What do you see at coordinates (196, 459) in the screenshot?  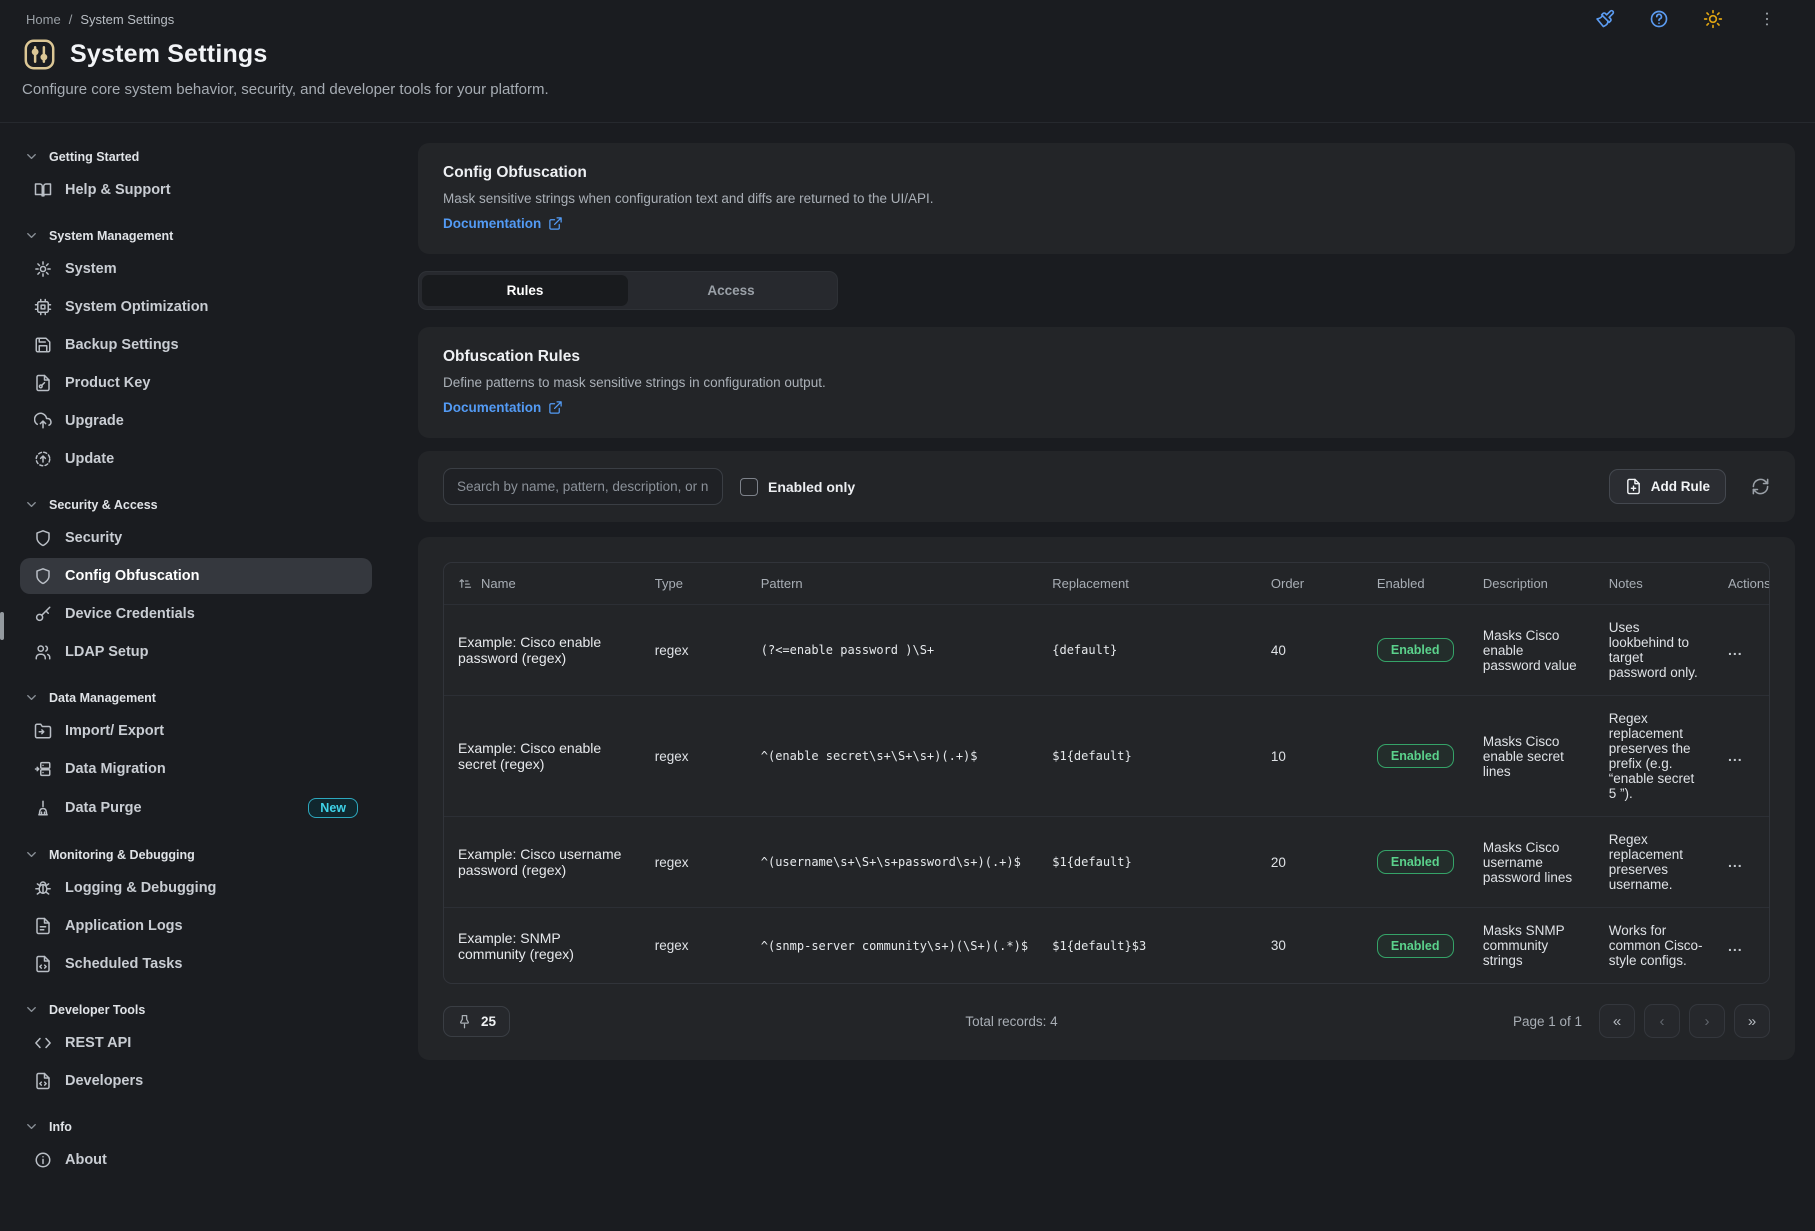 I see `sidebar-item-update: Update` at bounding box center [196, 459].